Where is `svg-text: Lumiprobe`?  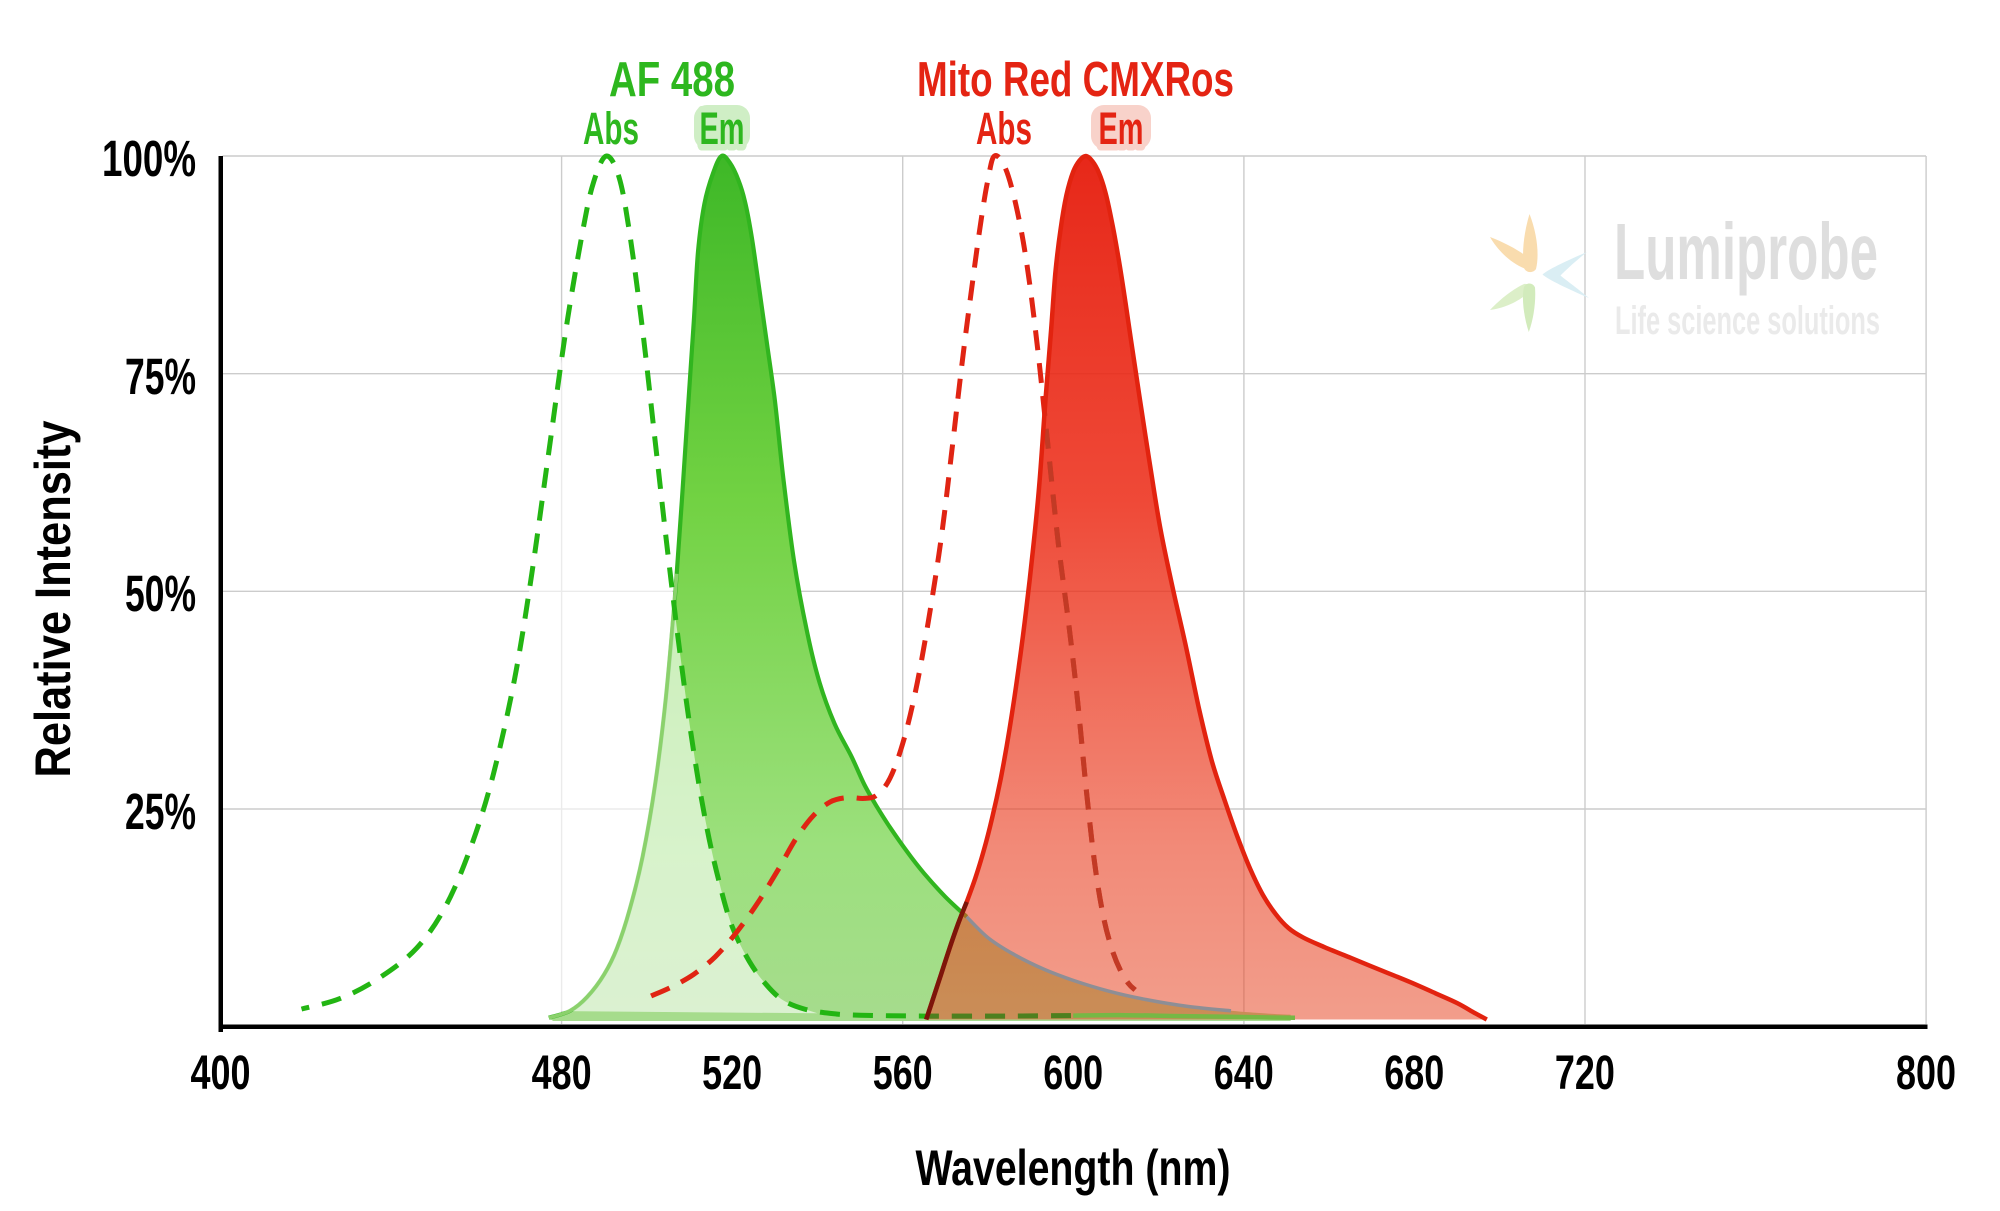
svg-text: Lumiprobe is located at coordinates (1746, 251).